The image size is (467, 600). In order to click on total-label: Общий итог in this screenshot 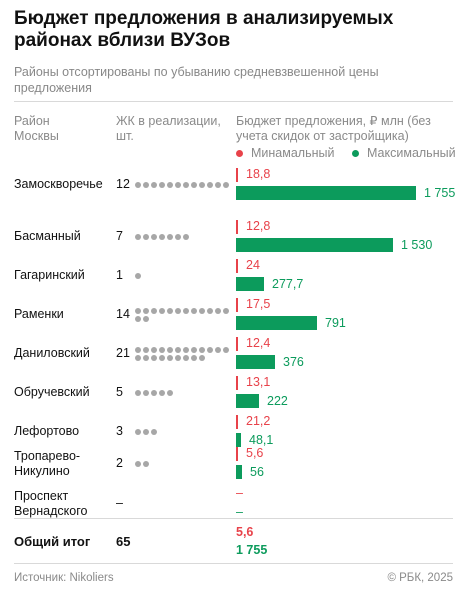, I will do `click(52, 541)`.